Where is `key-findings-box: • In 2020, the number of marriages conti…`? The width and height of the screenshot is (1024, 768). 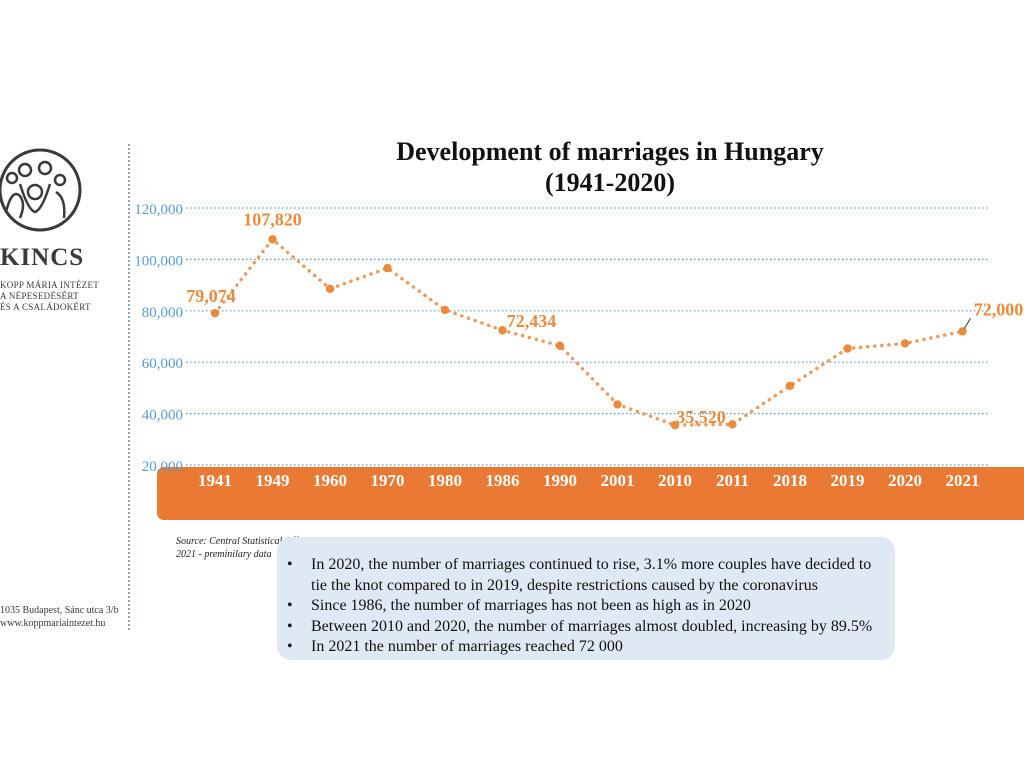
key-findings-box: • In 2020, the number of marriages conti… is located at coordinates (586, 598).